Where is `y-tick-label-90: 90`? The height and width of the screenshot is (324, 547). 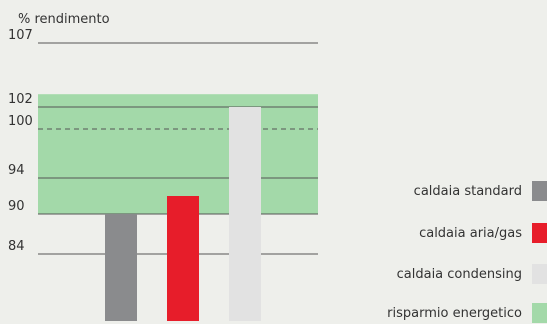 y-tick-label-90: 90 is located at coordinates (16, 206).